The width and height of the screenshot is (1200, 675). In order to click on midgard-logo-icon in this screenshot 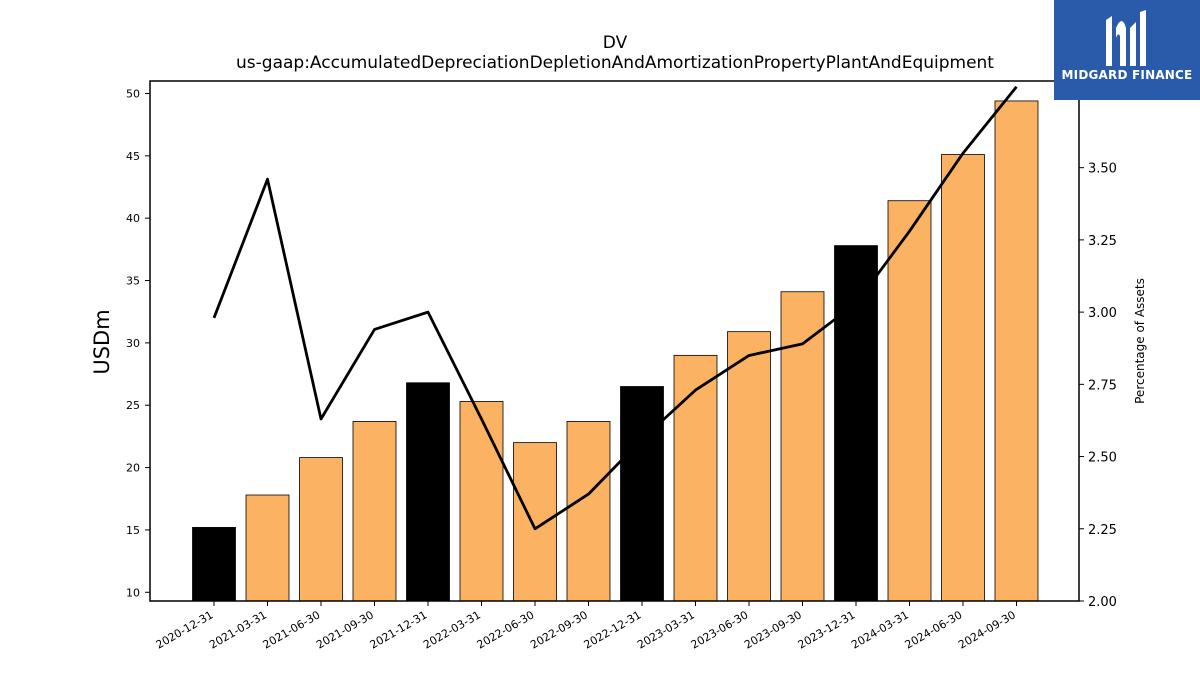, I will do `click(1126, 38)`.